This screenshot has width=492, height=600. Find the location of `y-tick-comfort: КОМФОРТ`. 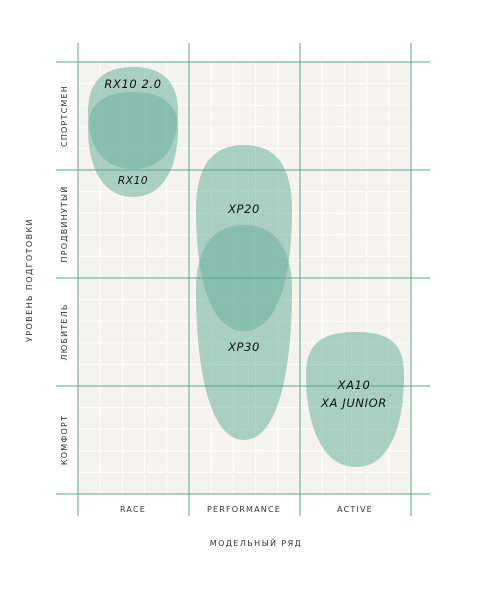

y-tick-comfort: КОМФОРТ is located at coordinates (64, 440).